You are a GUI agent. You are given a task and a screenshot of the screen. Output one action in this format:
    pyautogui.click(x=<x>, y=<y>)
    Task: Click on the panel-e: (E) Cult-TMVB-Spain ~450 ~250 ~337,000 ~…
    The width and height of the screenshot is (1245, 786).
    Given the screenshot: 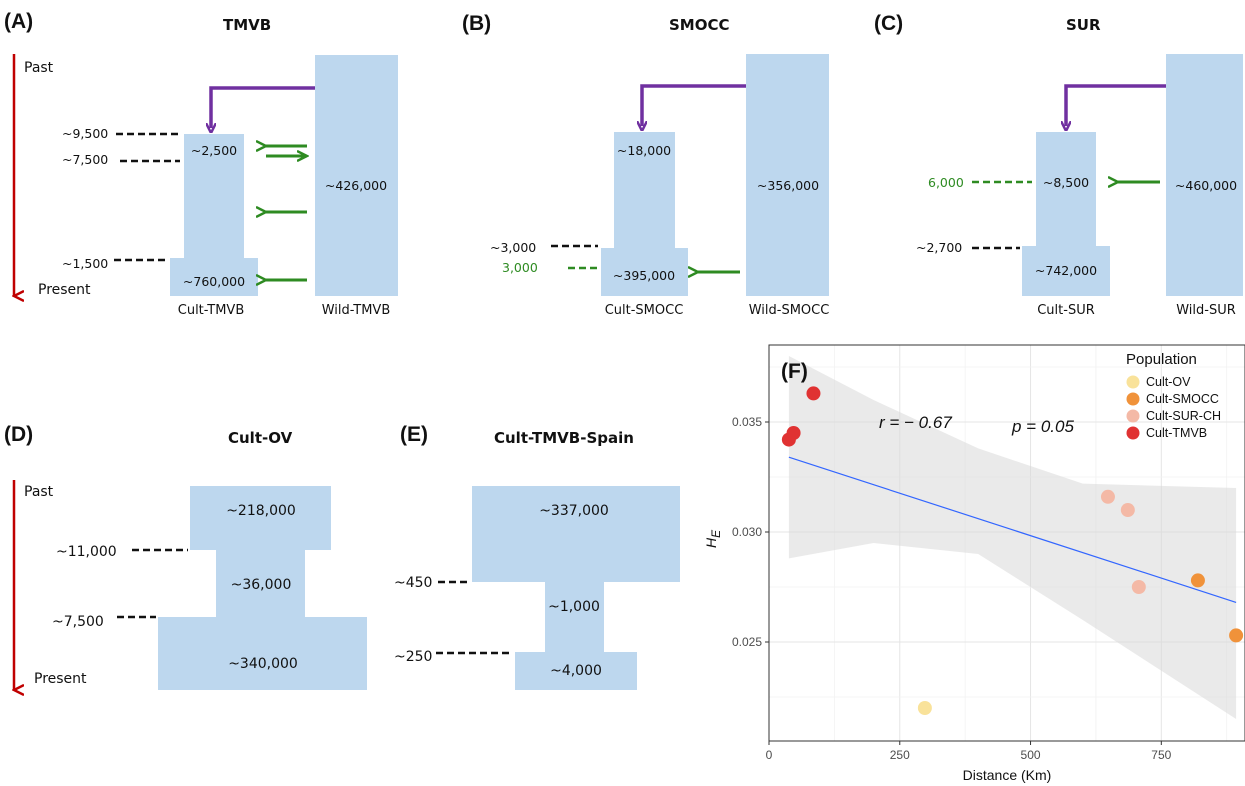 What is the action you would take?
    pyautogui.click(x=537, y=556)
    